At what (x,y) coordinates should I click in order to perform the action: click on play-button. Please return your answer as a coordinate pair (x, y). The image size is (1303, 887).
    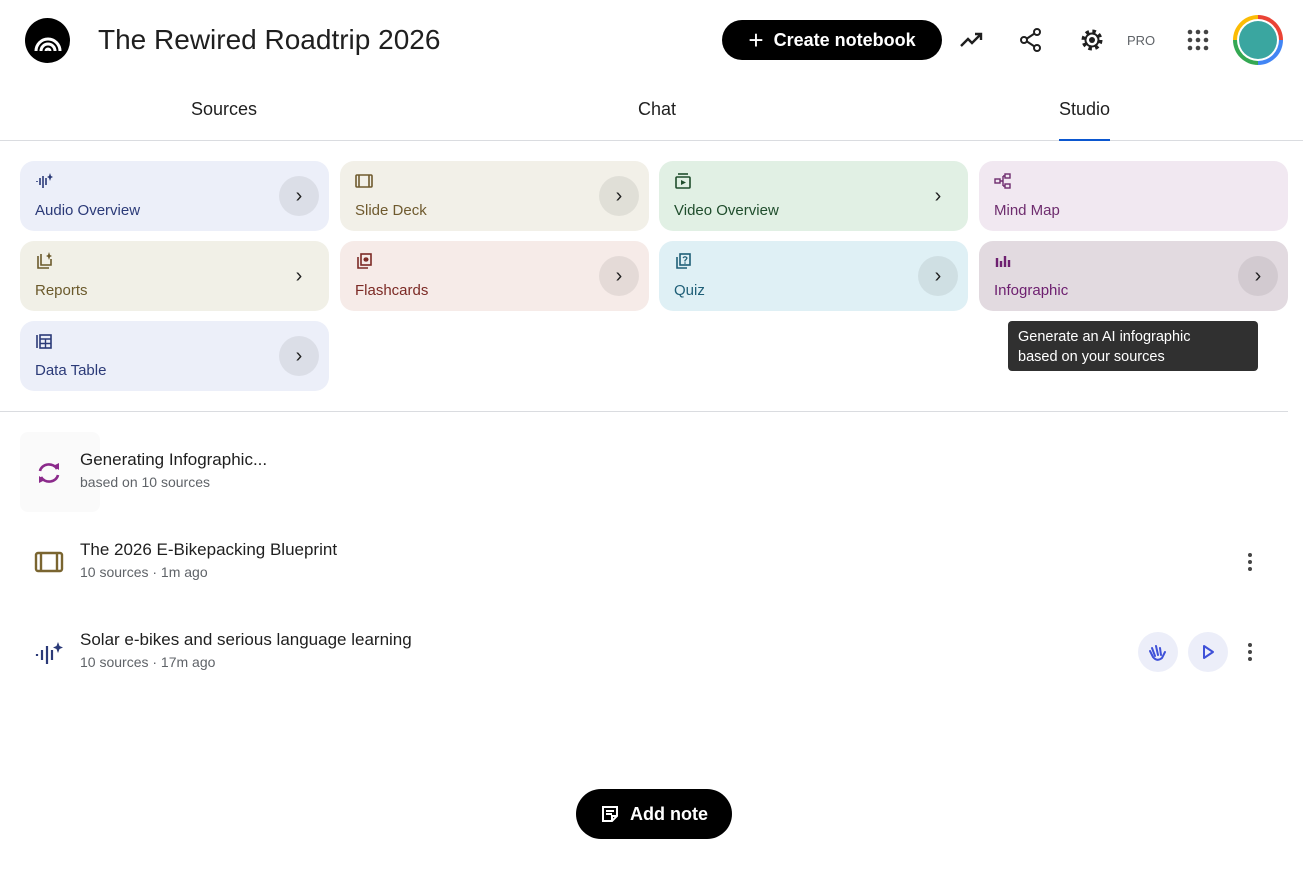
    Looking at the image, I should click on (1208, 652).